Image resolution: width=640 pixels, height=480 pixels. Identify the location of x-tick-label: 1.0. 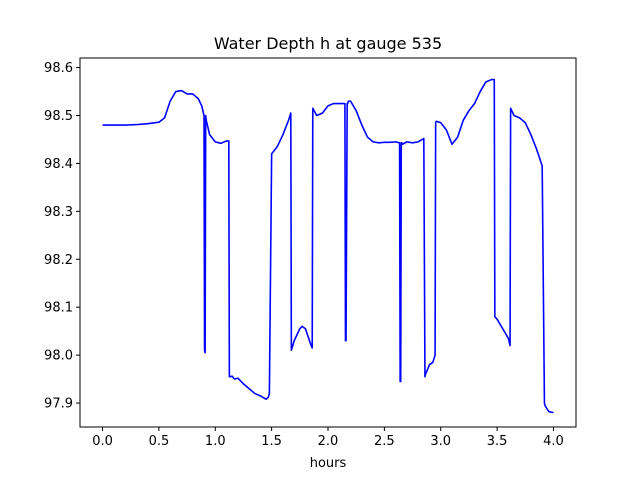
(215, 441).